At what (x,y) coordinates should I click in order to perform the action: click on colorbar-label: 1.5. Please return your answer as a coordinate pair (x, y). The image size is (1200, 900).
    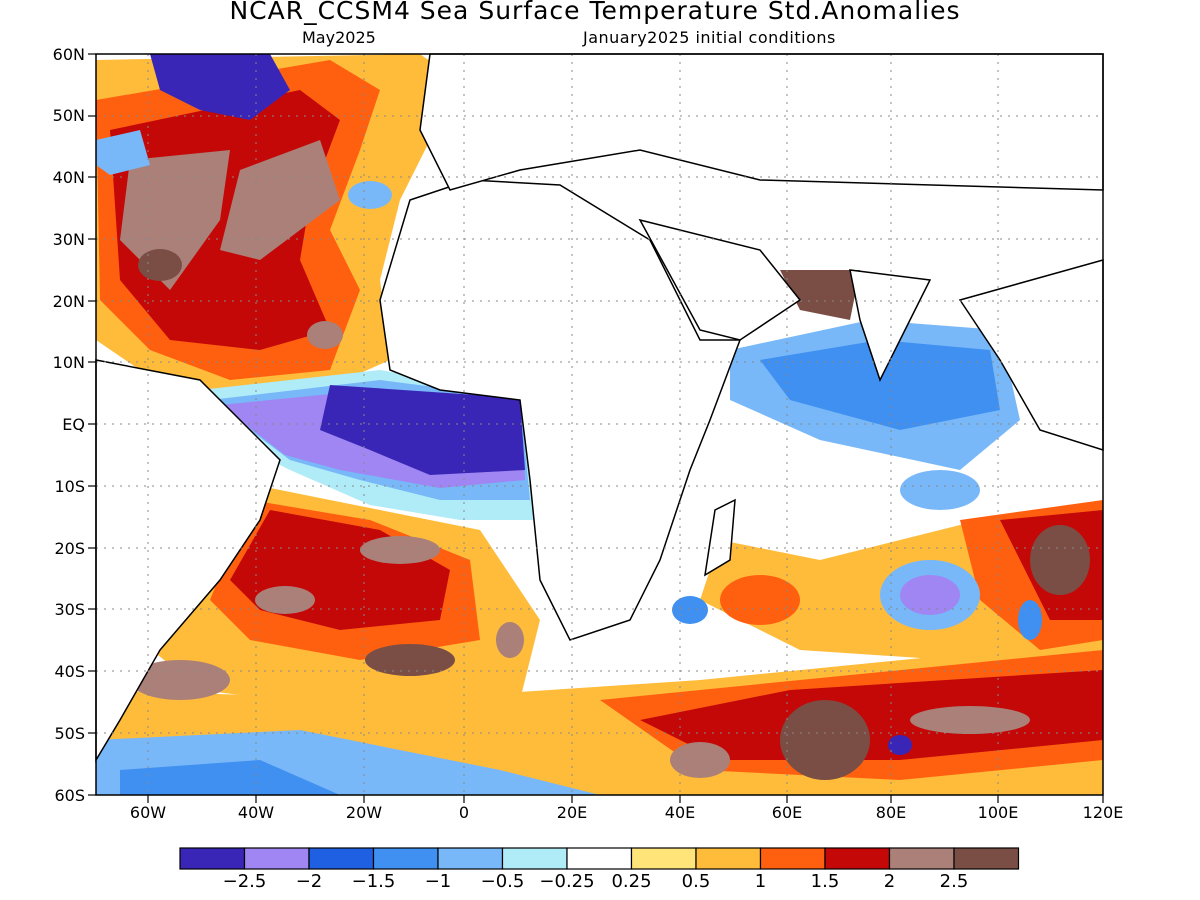
    Looking at the image, I should click on (825, 881).